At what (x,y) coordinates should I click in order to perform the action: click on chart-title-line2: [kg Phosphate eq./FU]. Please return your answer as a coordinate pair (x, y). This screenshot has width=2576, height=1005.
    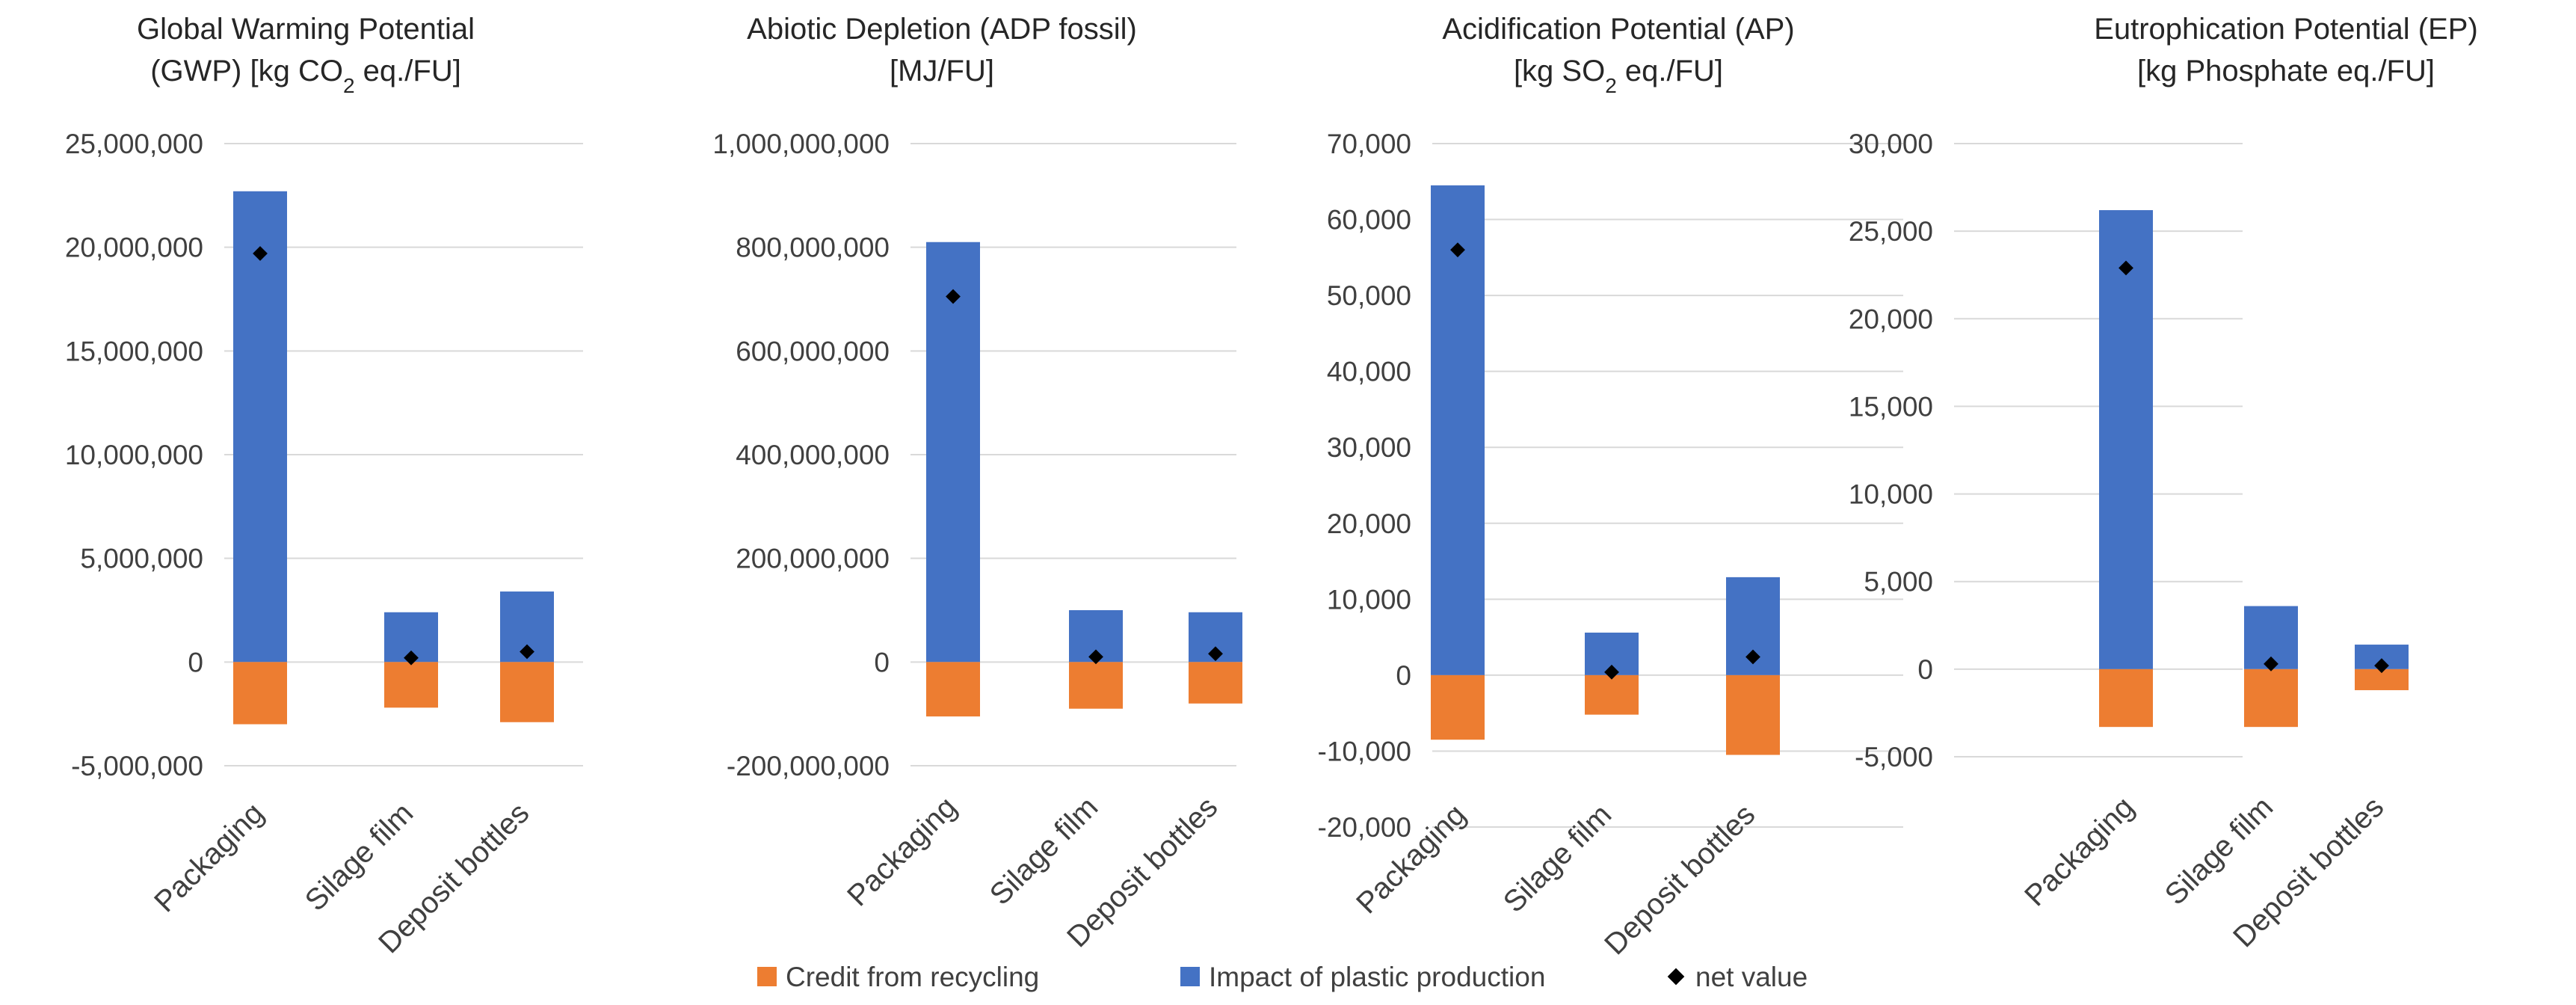
    Looking at the image, I should click on (2286, 71).